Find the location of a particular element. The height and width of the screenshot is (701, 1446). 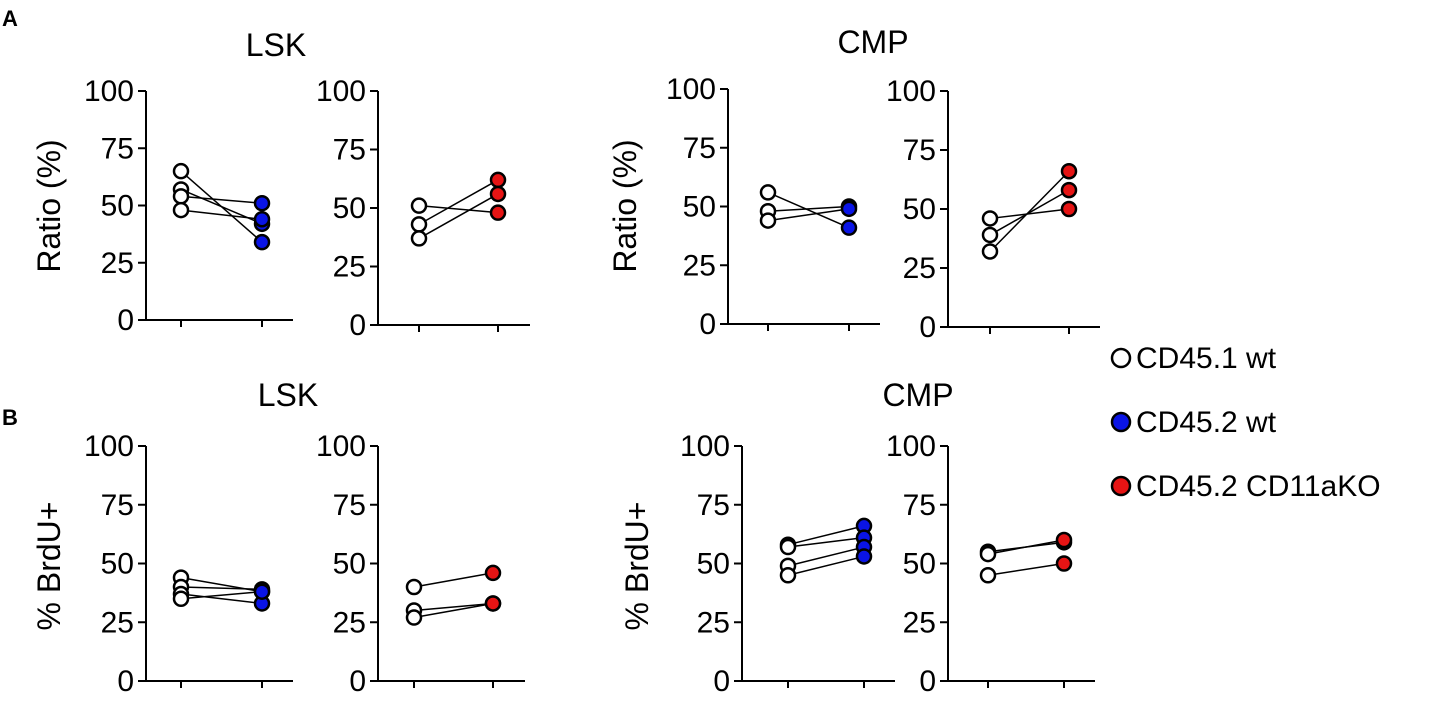

chart-a-cmp-ko: 0 25 50 75 100 is located at coordinates (993, 209).